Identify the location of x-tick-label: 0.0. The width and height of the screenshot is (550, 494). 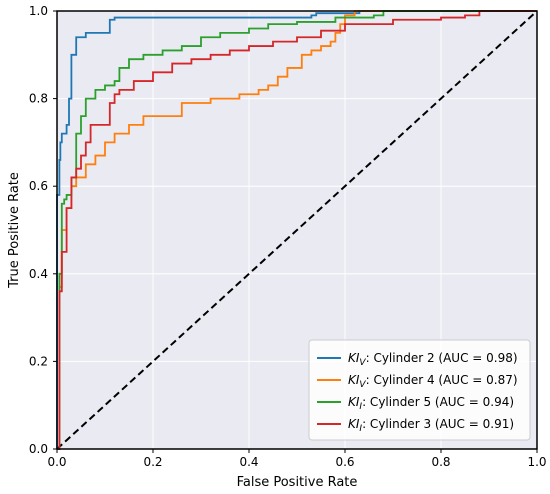
(56, 462).